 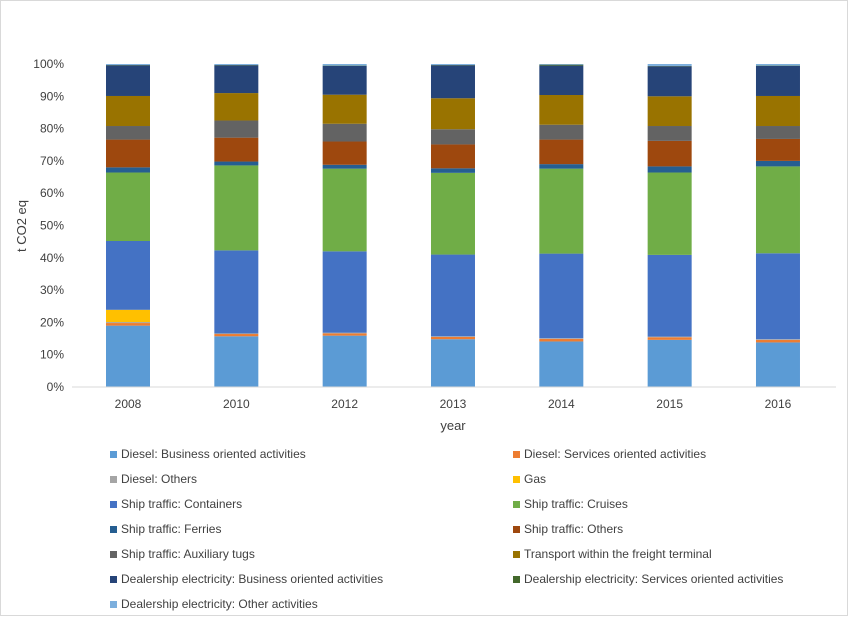 What do you see at coordinates (52, 290) in the screenshot?
I see `y-tick-label: 30%` at bounding box center [52, 290].